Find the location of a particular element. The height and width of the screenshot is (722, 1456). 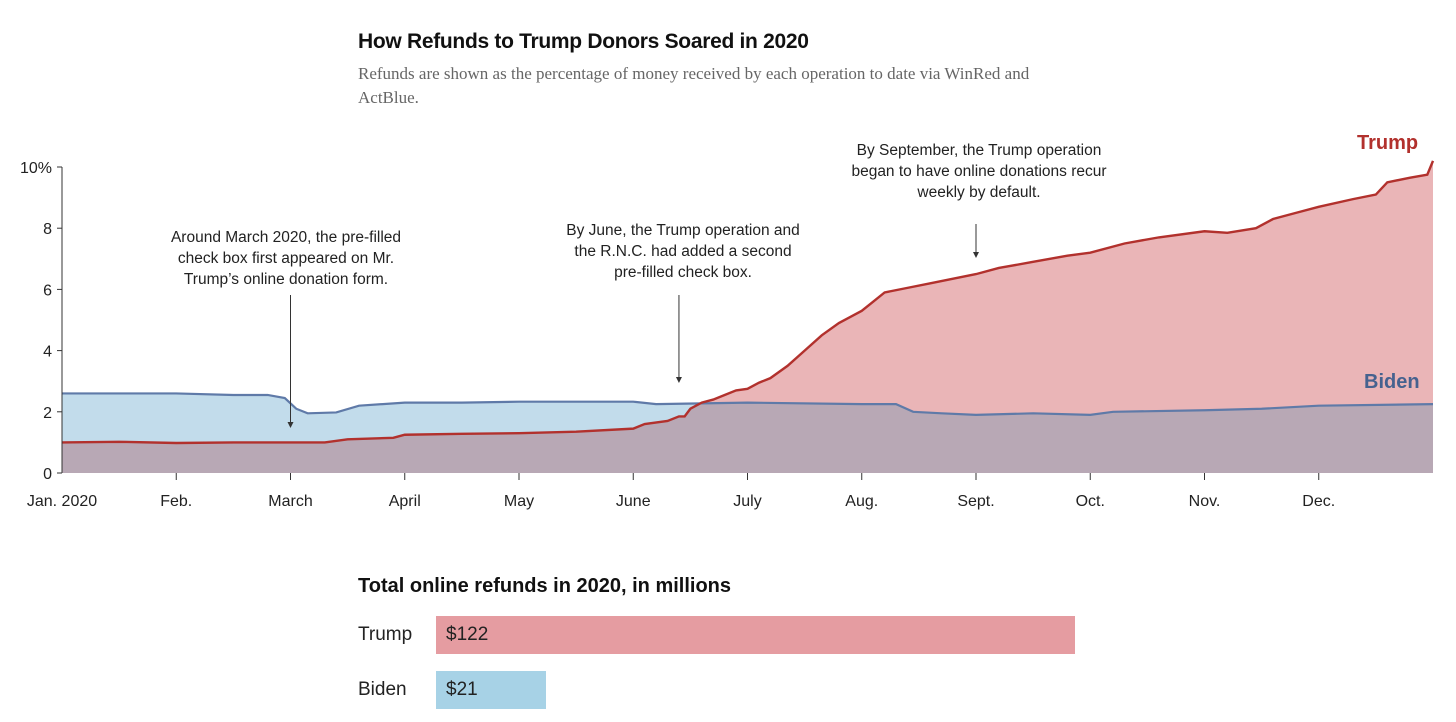

bar-label-trump: Trump is located at coordinates (385, 634).